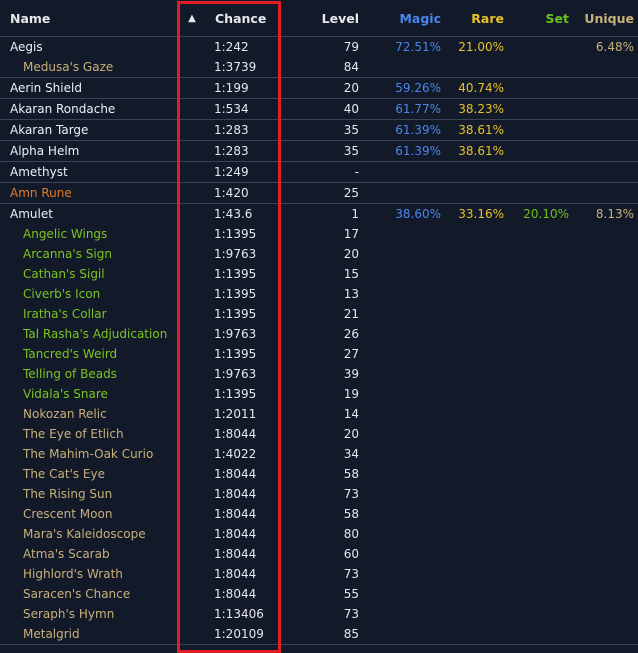  Describe the element at coordinates (319, 534) in the screenshot. I see `table-row: Mara's Kaleidoscope 1:8044 80` at that location.